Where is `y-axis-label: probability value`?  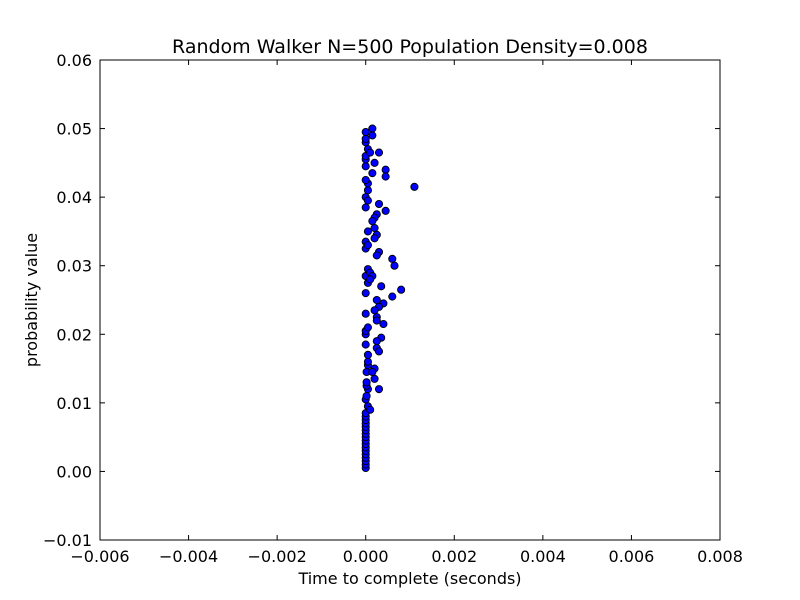 y-axis-label: probability value is located at coordinates (31, 300).